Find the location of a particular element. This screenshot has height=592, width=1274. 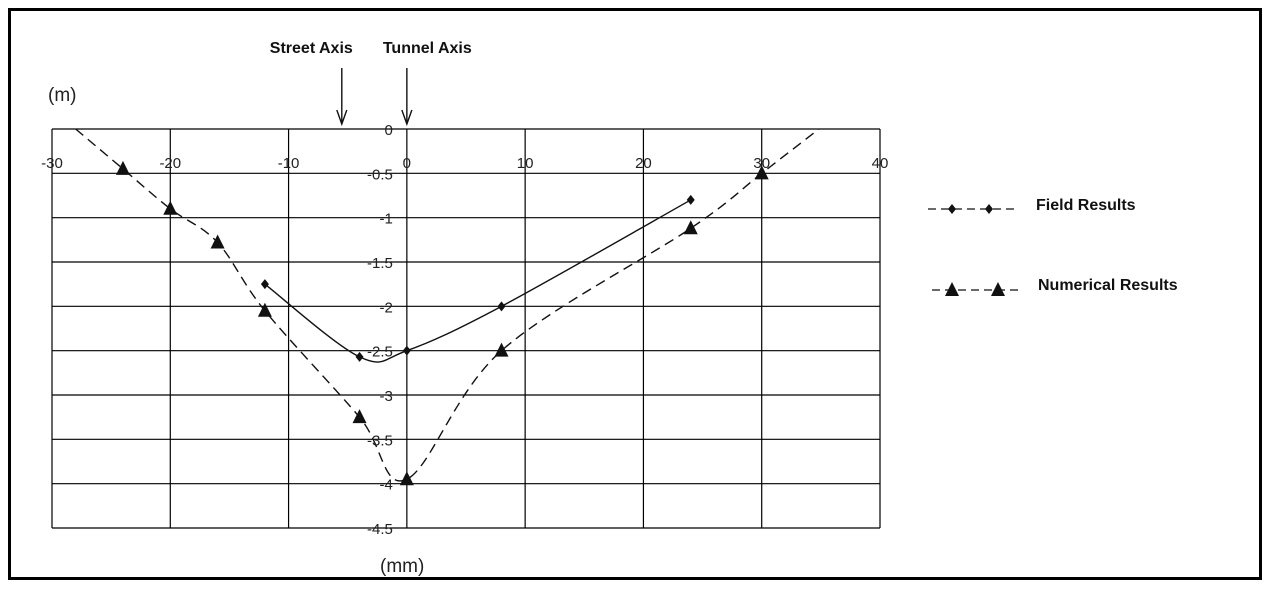

y-tick-label: -1 is located at coordinates (386, 219).